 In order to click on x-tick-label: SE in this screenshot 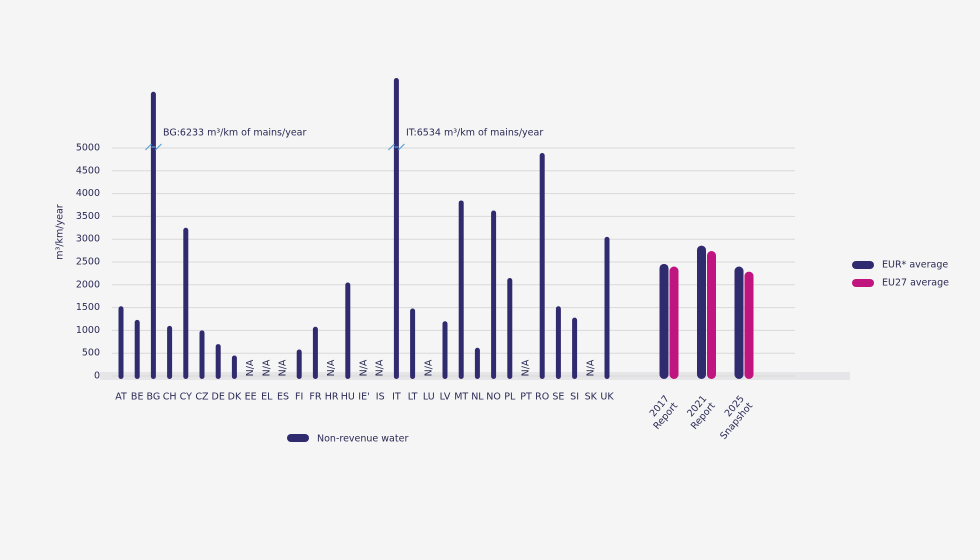, I will do `click(558, 397)`.